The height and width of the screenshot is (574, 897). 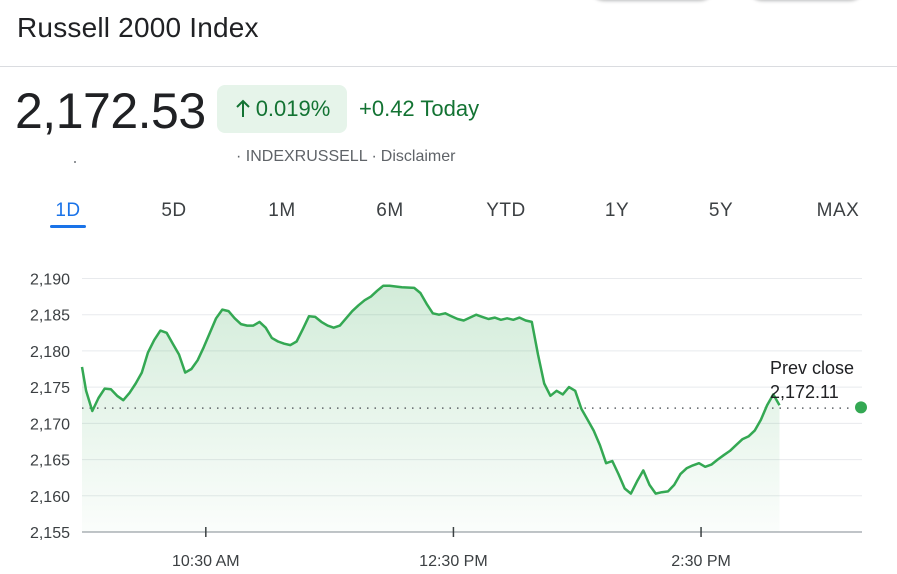 I want to click on y-tick-label: 2,165, so click(x=50, y=461).